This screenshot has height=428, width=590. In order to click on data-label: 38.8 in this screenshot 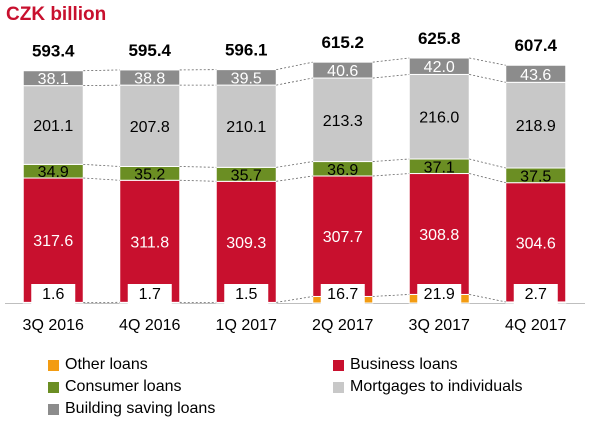, I will do `click(149, 79)`.